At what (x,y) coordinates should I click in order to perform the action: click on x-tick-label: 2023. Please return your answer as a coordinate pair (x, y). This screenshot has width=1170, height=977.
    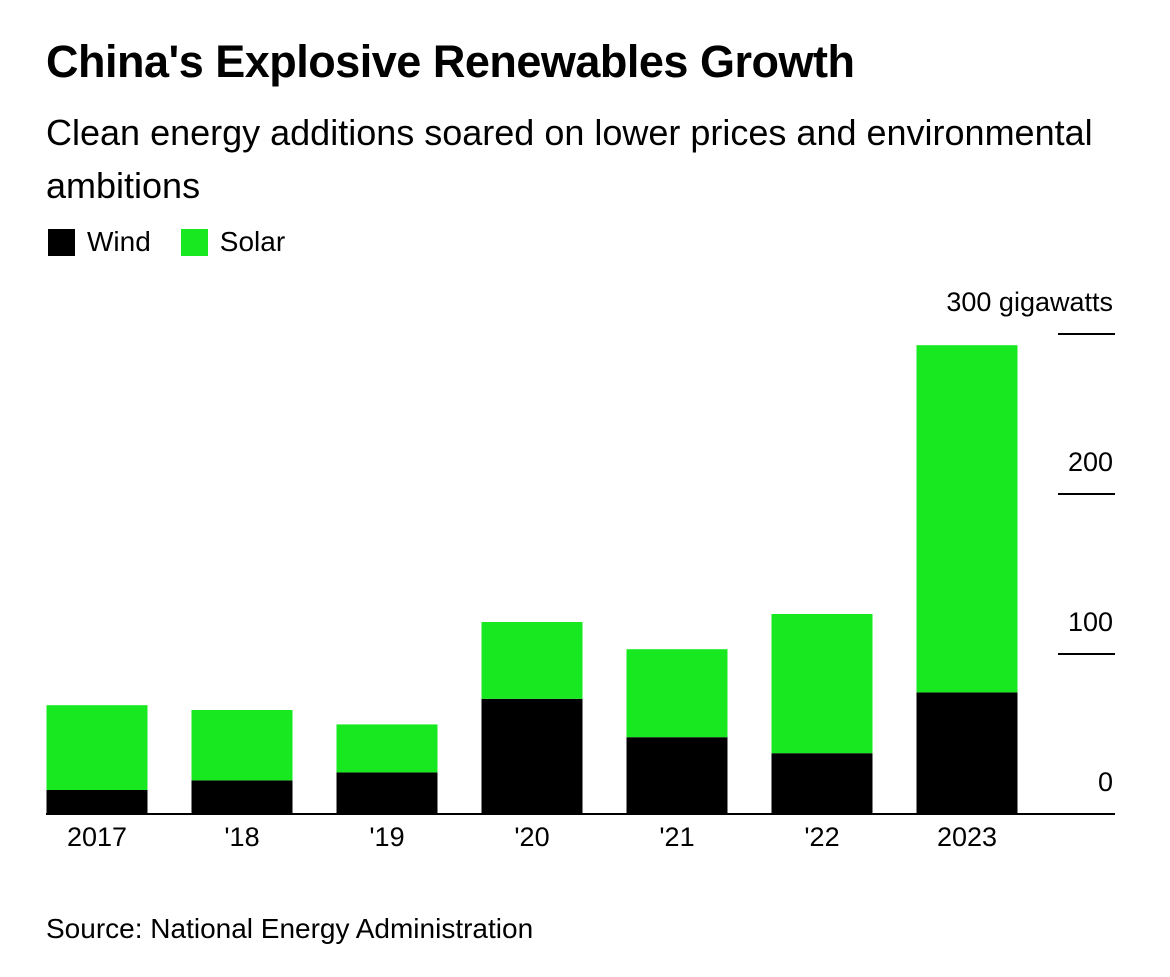
    Looking at the image, I should click on (967, 837).